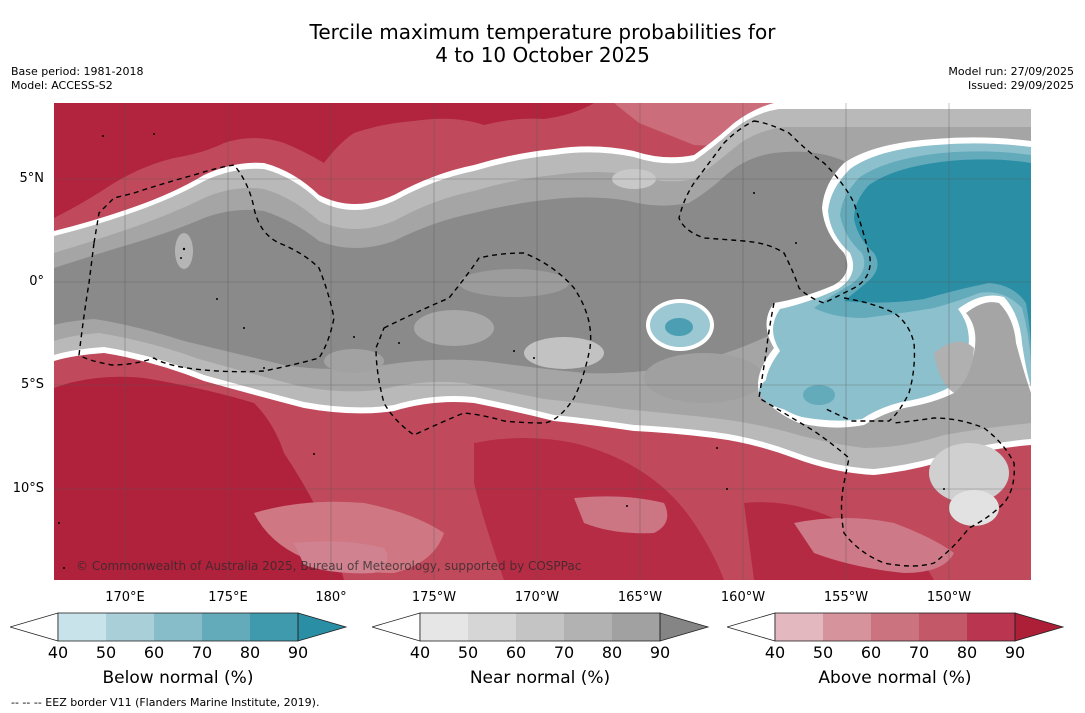 This screenshot has height=713, width=1085. Describe the element at coordinates (33, 627) in the screenshot. I see `colorbar-below-min-arrow` at that location.